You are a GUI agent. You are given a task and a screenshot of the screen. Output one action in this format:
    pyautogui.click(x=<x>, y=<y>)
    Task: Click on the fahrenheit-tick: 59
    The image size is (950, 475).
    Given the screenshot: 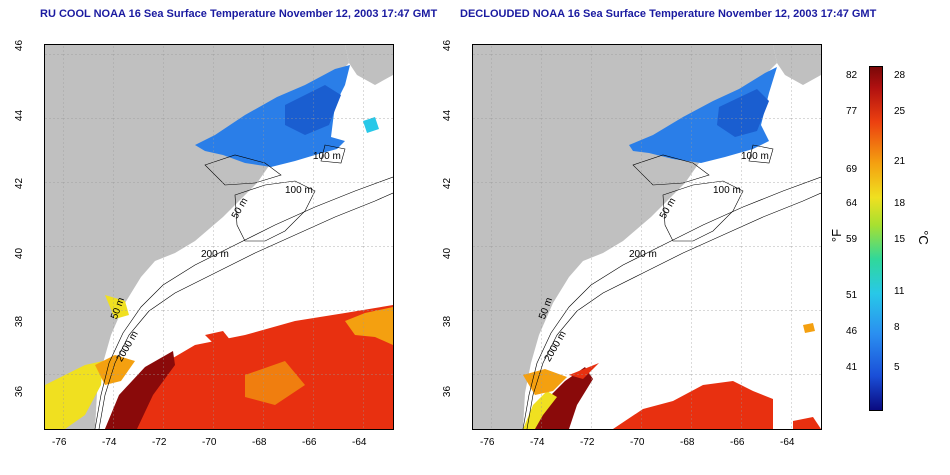 What is the action you would take?
    pyautogui.click(x=852, y=239)
    